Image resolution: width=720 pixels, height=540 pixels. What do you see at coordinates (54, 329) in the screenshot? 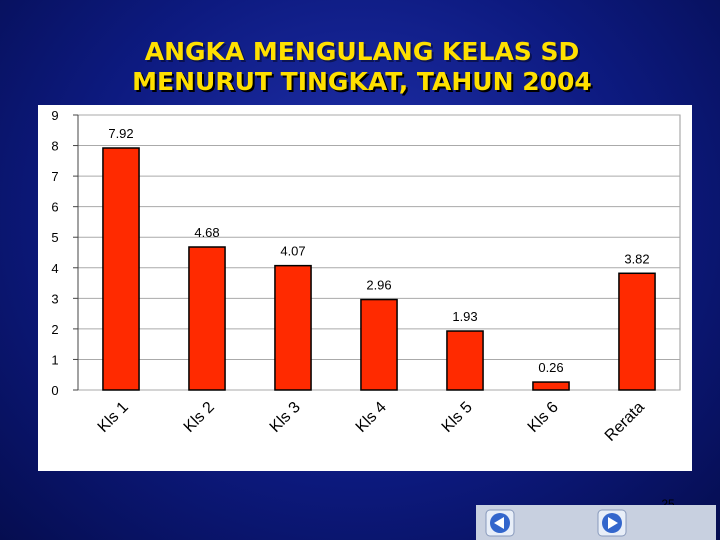
I see `y-tick-label: 2` at bounding box center [54, 329].